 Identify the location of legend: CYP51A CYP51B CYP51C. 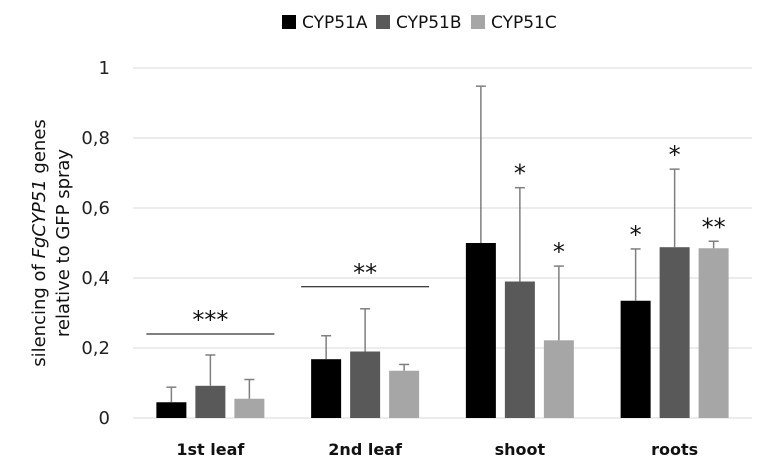
(419, 23).